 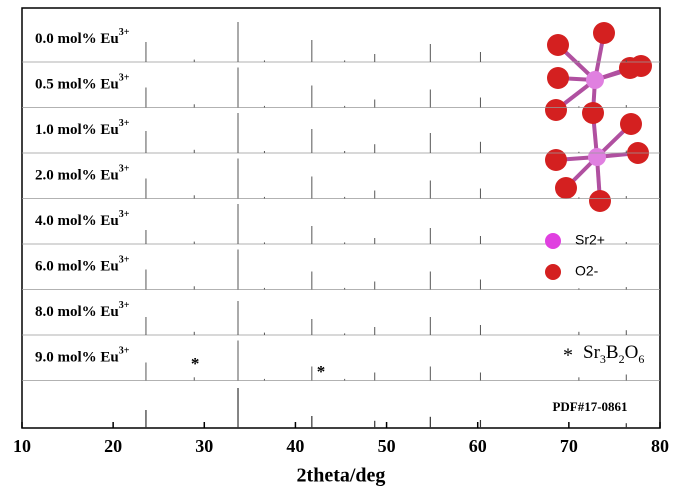 I want to click on series-label: 2.0 mol% Eu3+, so click(x=82, y=174).